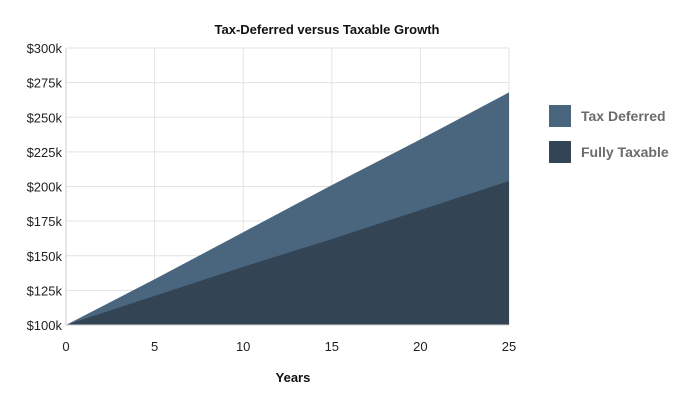 This screenshot has height=405, width=700. Describe the element at coordinates (243, 346) in the screenshot. I see `x-tick-label: 10` at that location.